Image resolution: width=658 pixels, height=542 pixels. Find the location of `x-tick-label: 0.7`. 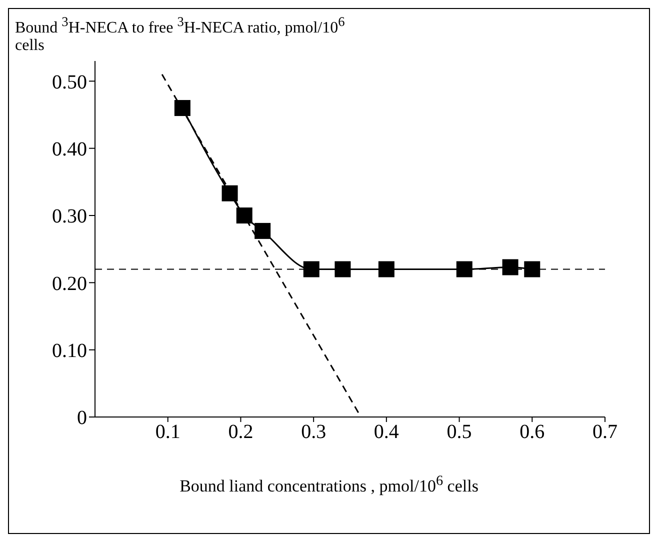

x-tick-label: 0.7 is located at coordinates (605, 432).